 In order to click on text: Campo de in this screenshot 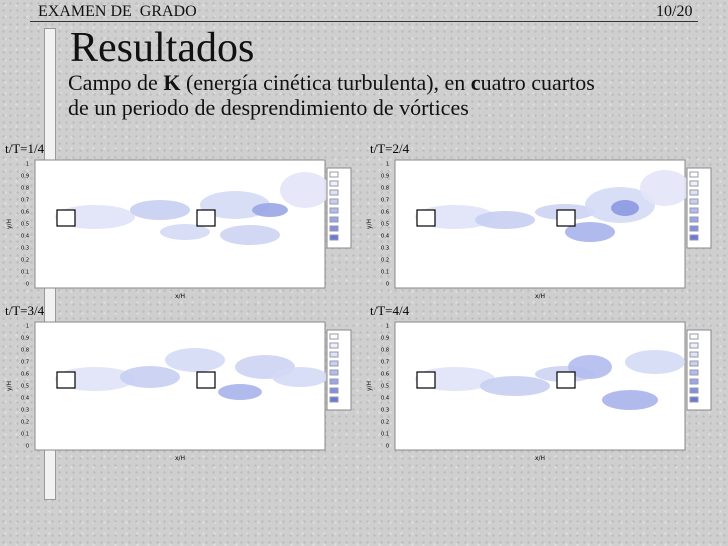, I will do `click(116, 82)`.